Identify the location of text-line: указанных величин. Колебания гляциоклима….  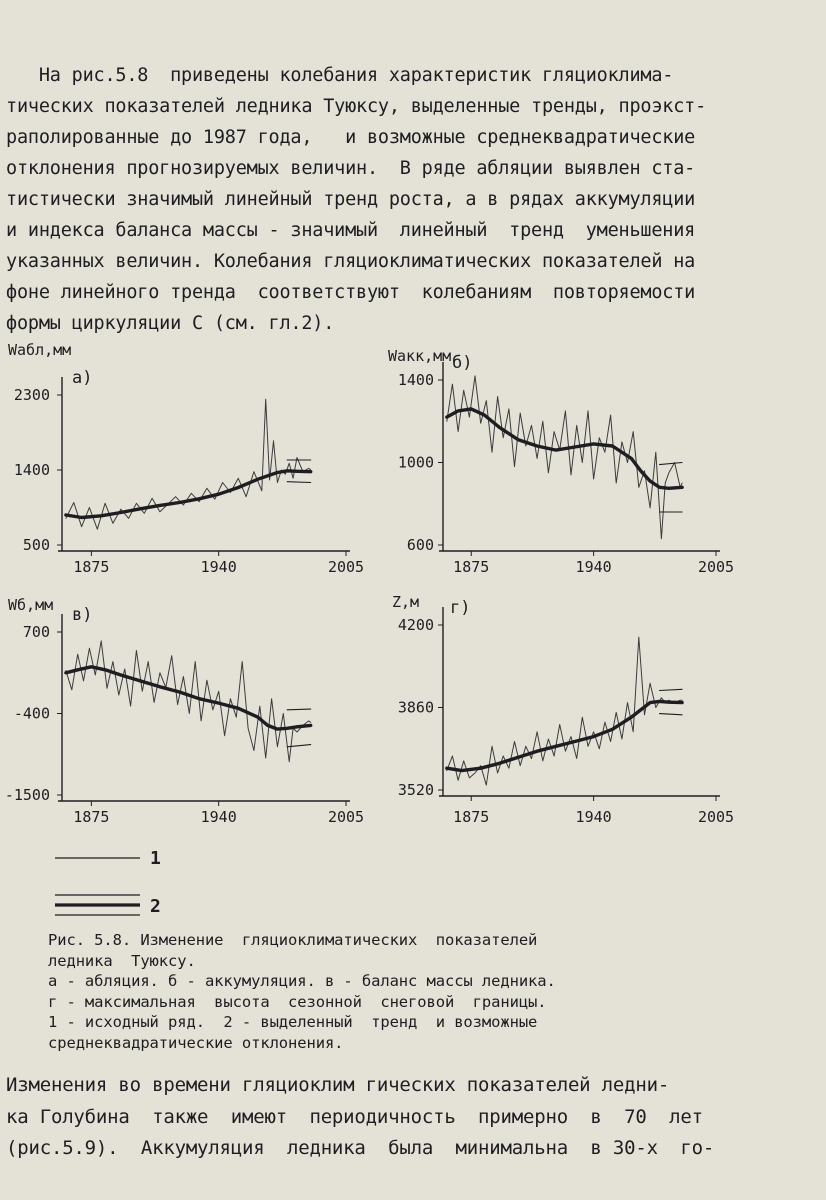
(351, 261).